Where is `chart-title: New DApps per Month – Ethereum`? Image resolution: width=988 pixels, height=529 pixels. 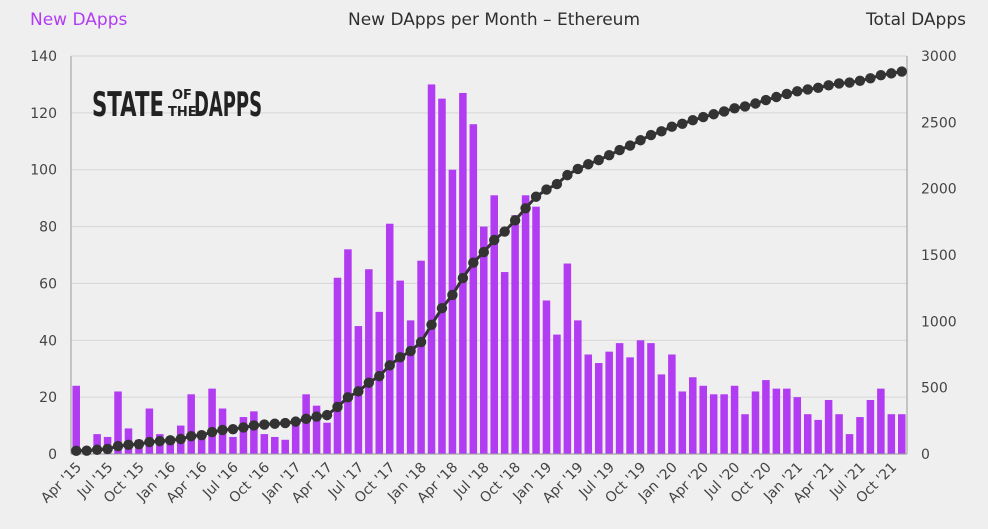 chart-title: New DApps per Month – Ethereum is located at coordinates (494, 20).